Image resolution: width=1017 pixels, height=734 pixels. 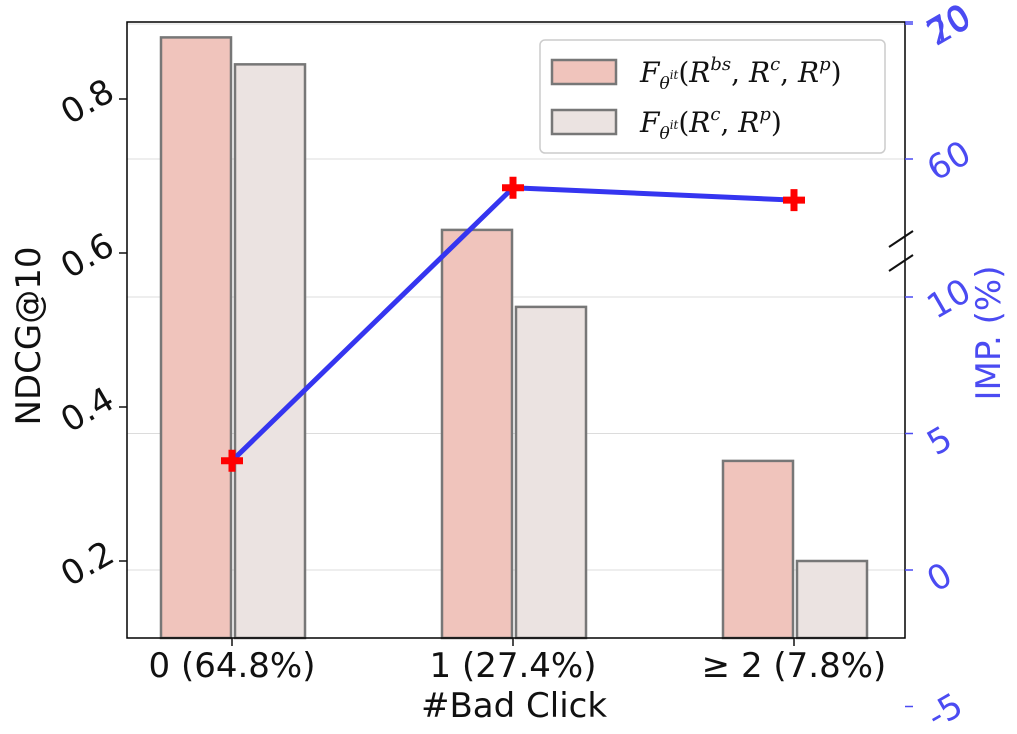 I want to click on right-tick-label: 70, so click(x=948, y=26).